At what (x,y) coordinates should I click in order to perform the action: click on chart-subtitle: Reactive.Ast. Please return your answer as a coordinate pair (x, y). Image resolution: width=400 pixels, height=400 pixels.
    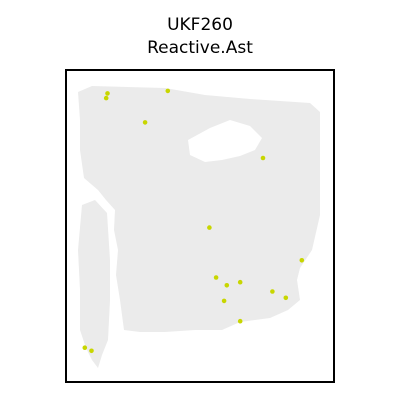
    Looking at the image, I should click on (200, 48).